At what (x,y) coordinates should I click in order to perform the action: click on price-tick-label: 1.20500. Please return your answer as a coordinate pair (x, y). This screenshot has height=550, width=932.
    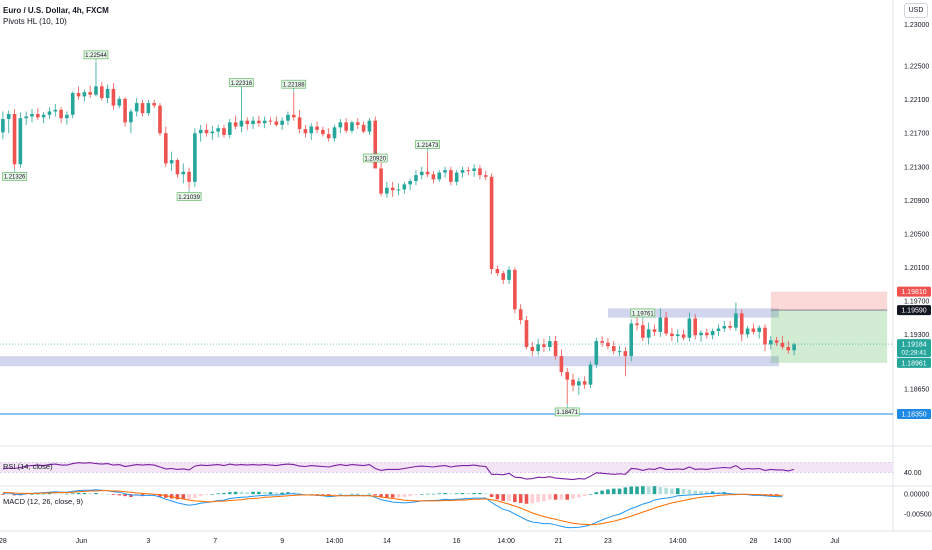
    Looking at the image, I should click on (916, 234).